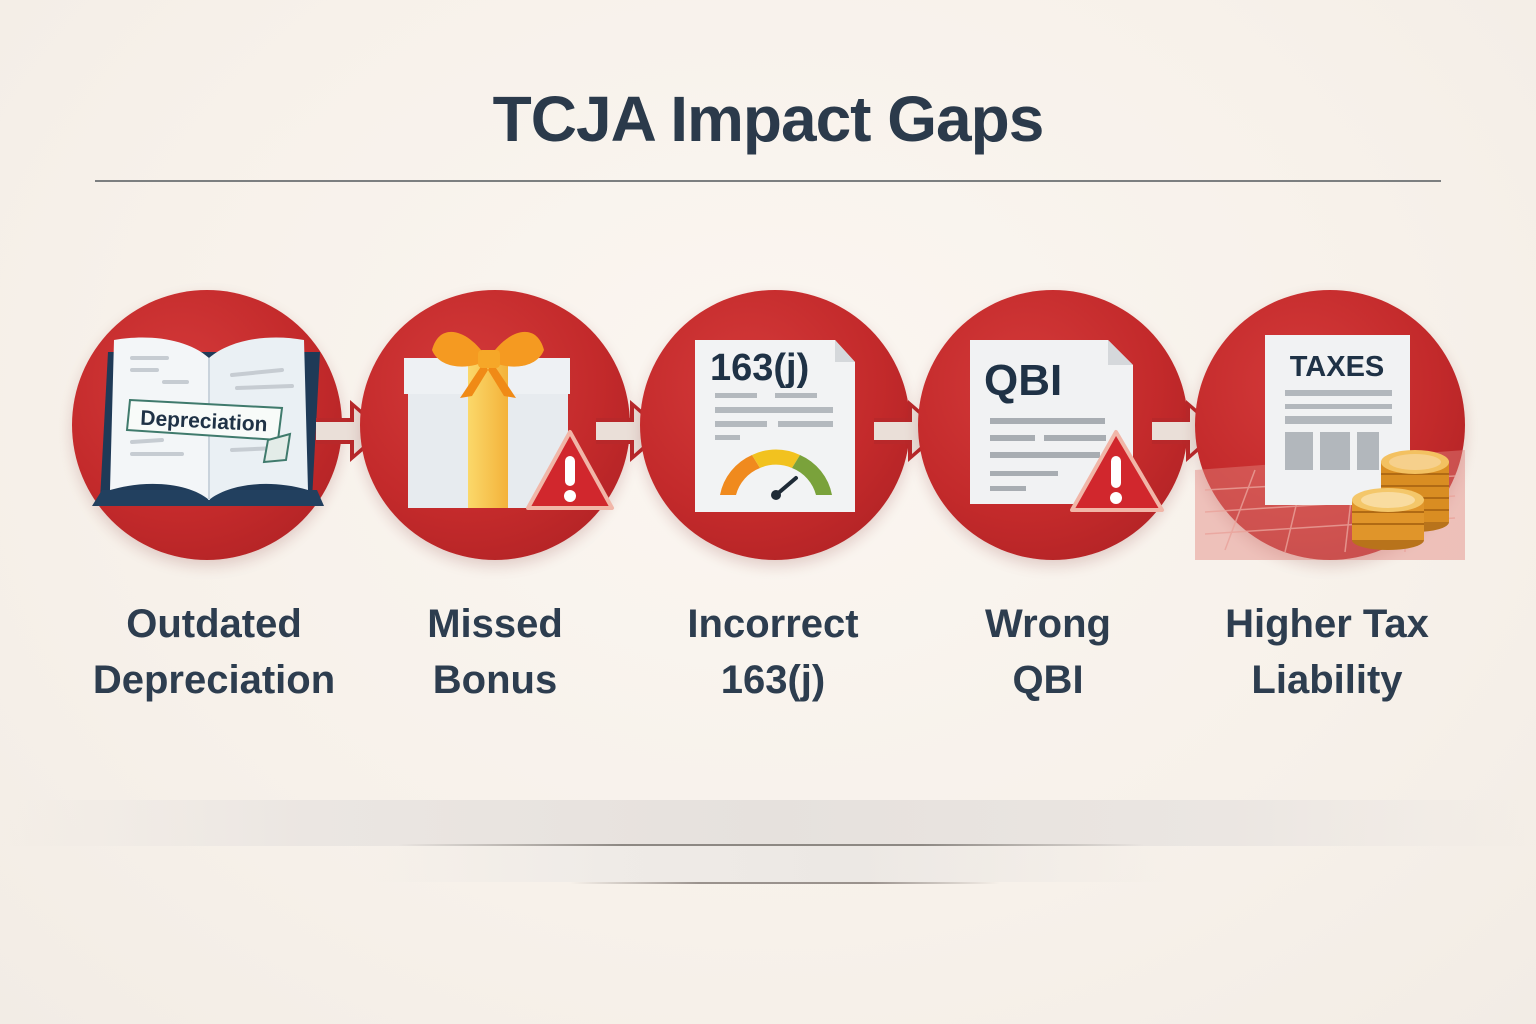 Image resolution: width=1536 pixels, height=1024 pixels. I want to click on step-circle-incorrect-163j: 163(j), so click(775, 425).